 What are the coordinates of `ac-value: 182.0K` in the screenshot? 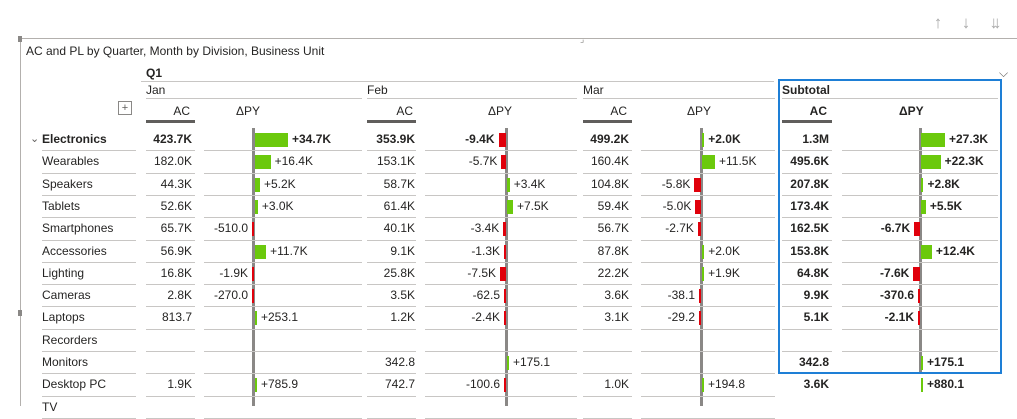 It's located at (172, 161).